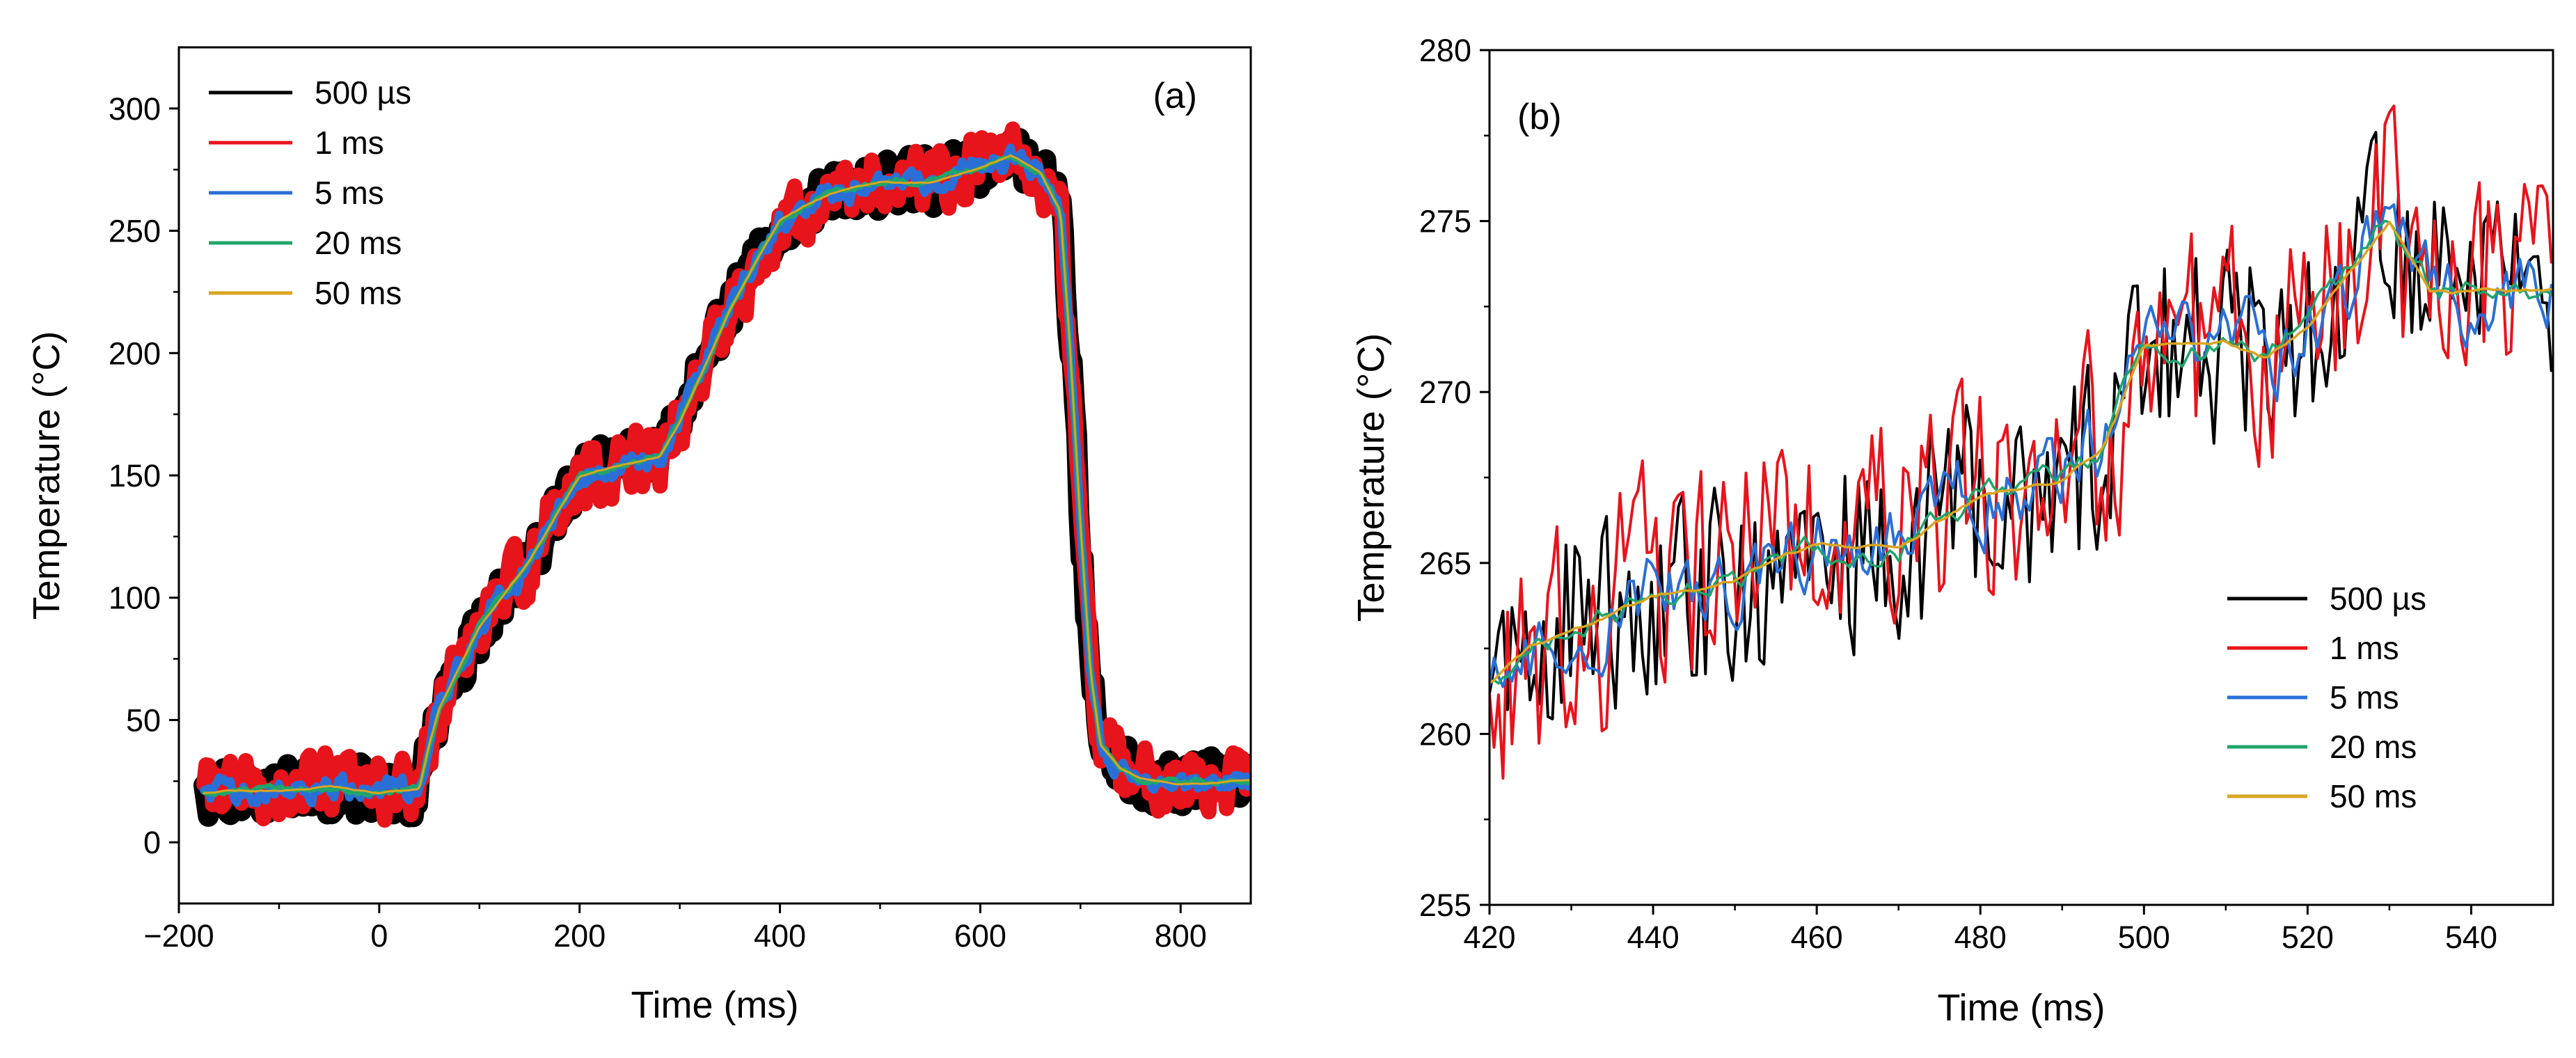 Image resolution: width=2576 pixels, height=1058 pixels. I want to click on y-tick-label: 270, so click(1445, 392).